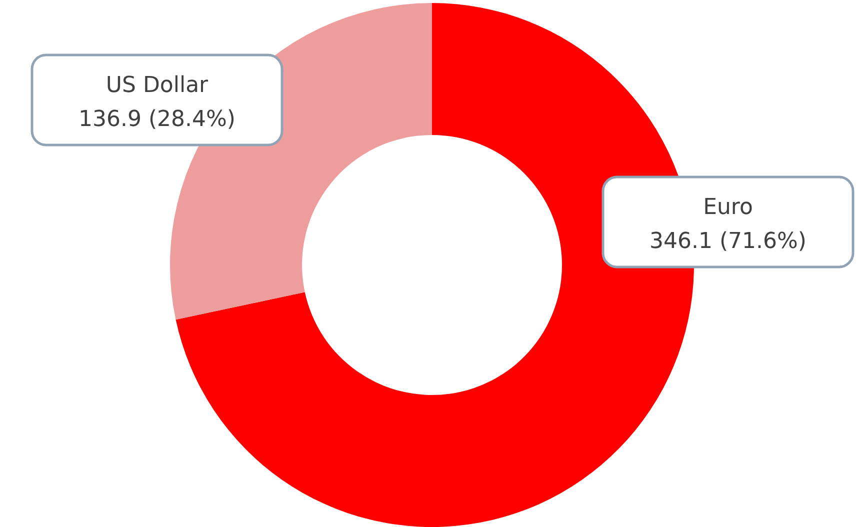 The width and height of the screenshot is (859, 527). I want to click on data-label: 136.9 (28.4%), so click(157, 119).